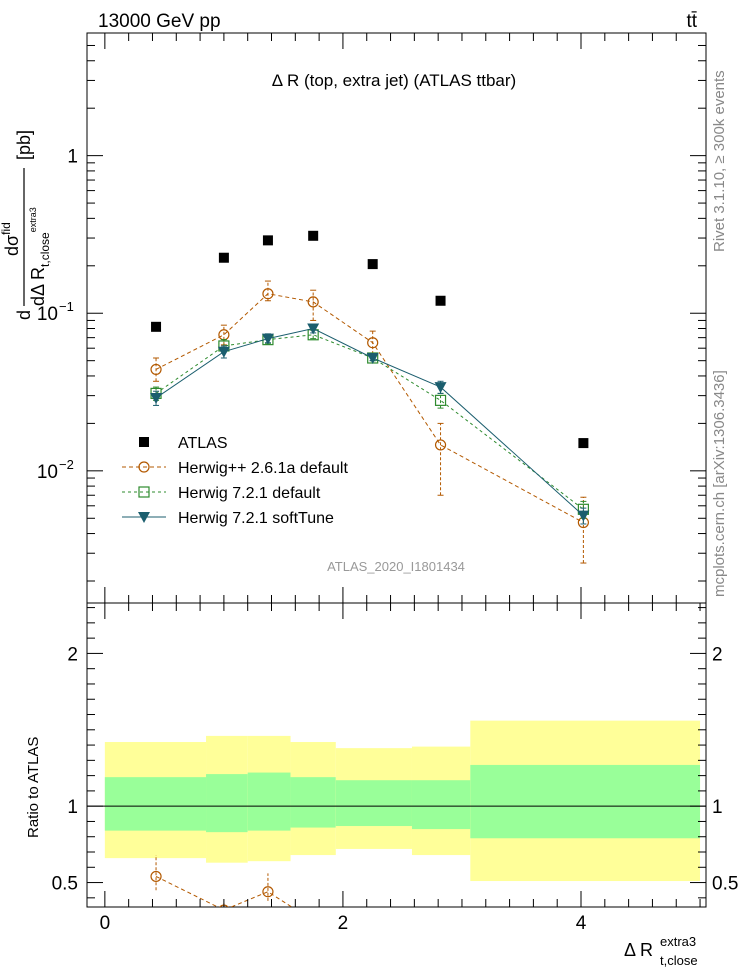  Describe the element at coordinates (26, 225) in the screenshot. I see `y-axis-label: d dσfid dΔ Rt,closeextra3 [pb]` at that location.